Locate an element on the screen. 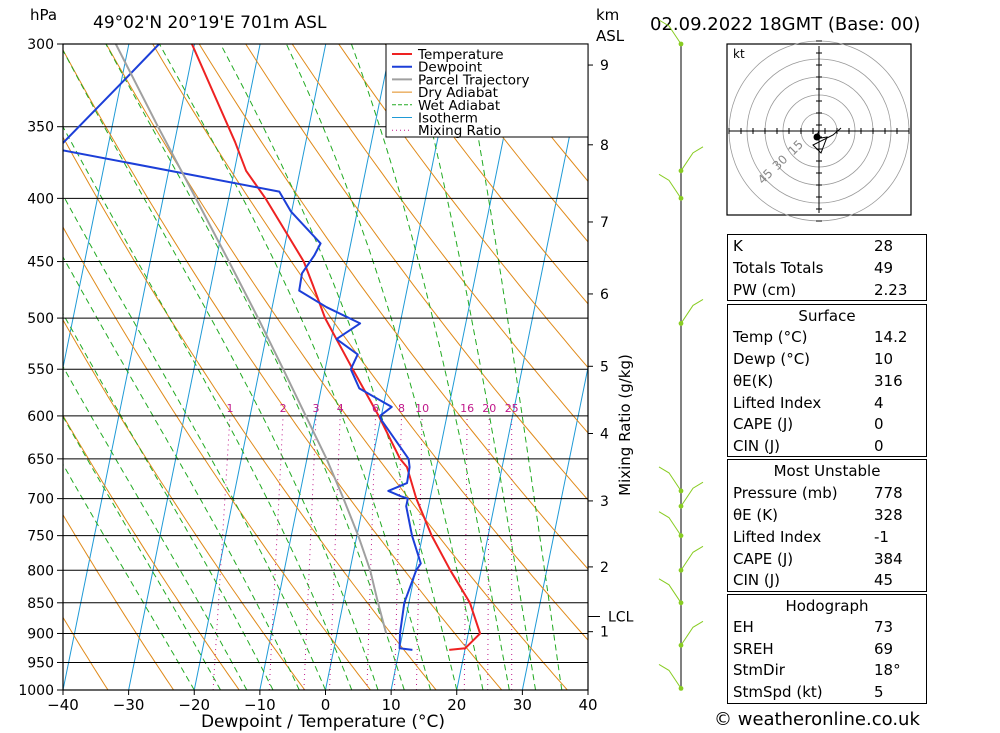 The height and width of the screenshot is (733, 1000). mixing-ratio-lines is located at coordinates (362, 552).